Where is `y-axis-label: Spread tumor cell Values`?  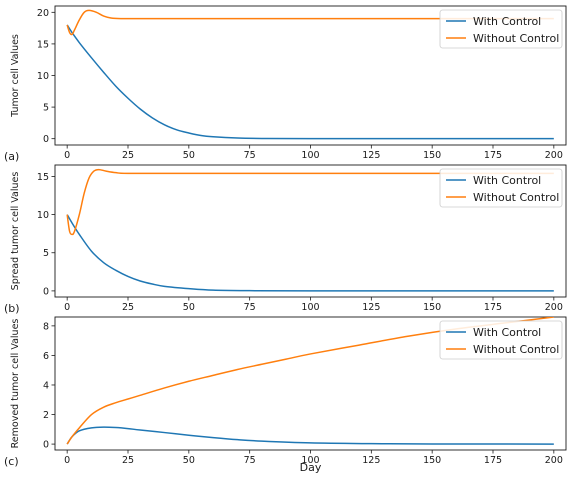 y-axis-label: Spread tumor cell Values is located at coordinates (15, 231).